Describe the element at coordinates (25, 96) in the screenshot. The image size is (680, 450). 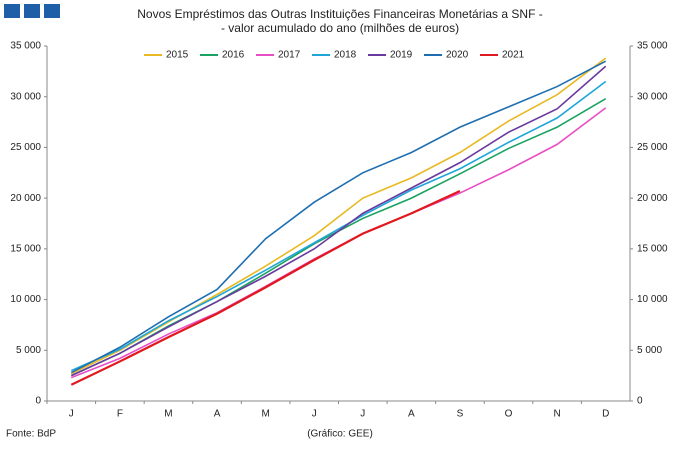
I see `y-tick-label: 30 000` at that location.